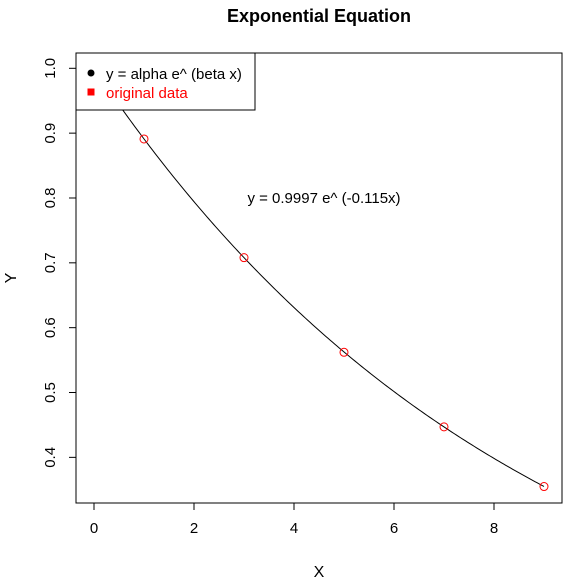 The image size is (573, 586). What do you see at coordinates (319, 572) in the screenshot?
I see `x-axis-title: X` at bounding box center [319, 572].